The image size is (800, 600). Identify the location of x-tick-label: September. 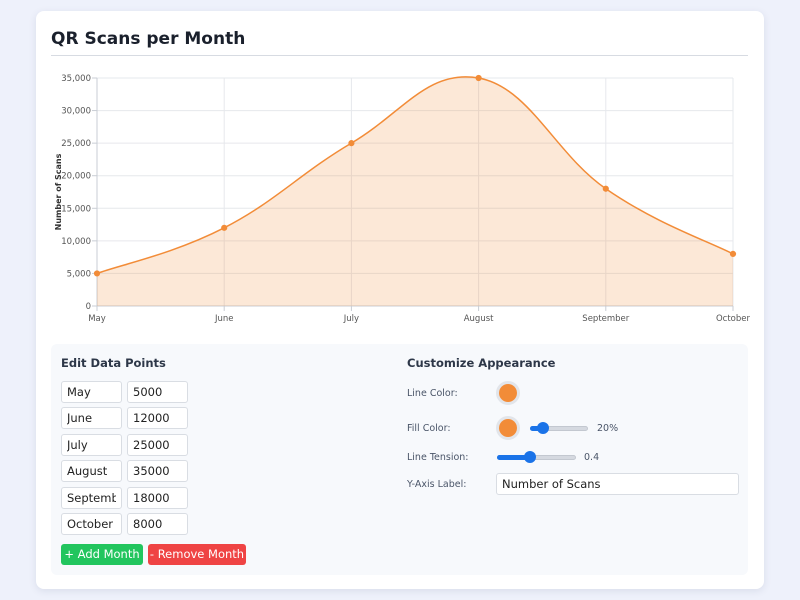
(605, 319).